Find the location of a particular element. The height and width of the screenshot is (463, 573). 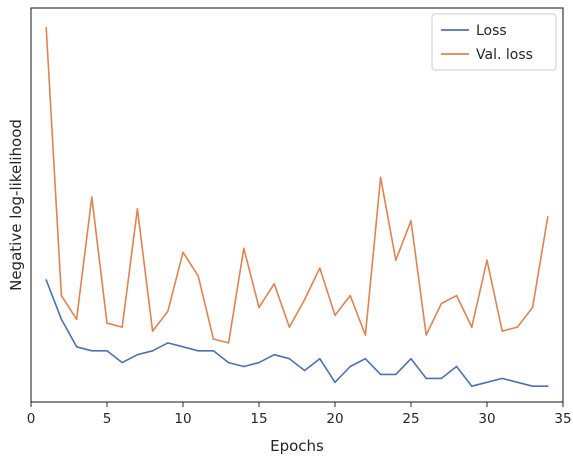

legend-box is located at coordinates (494, 42).